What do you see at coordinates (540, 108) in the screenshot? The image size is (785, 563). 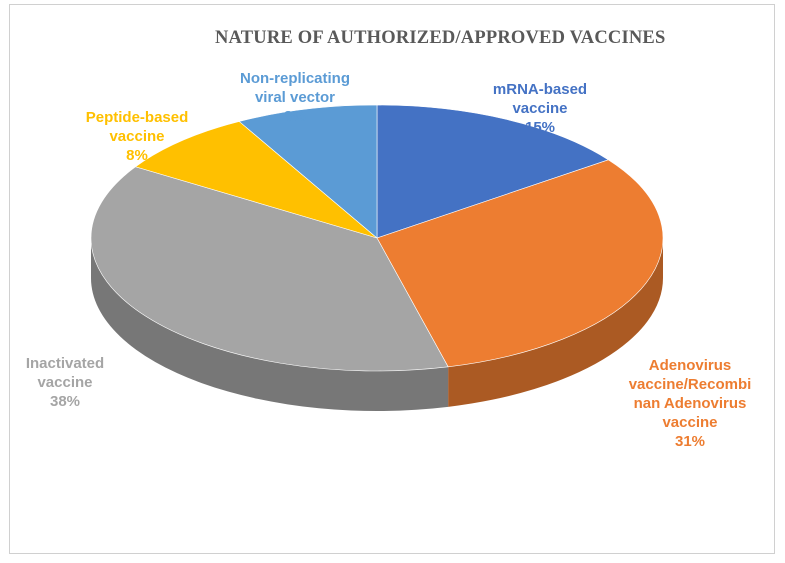 I see `label-mrna: mRNA-based vaccine 15%` at bounding box center [540, 108].